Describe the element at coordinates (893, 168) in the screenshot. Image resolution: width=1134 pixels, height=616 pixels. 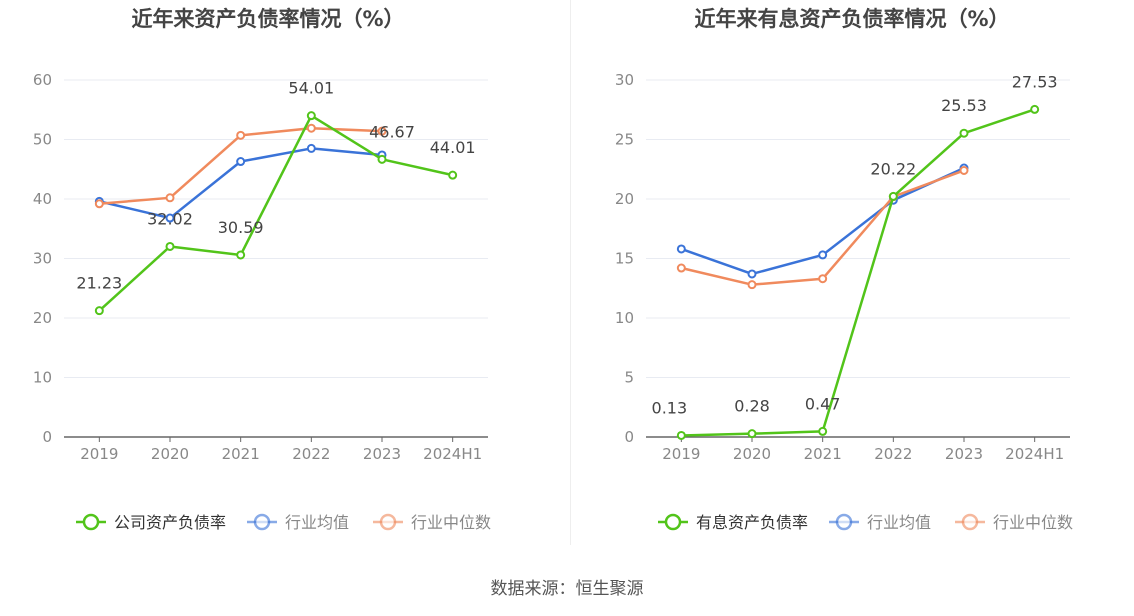
I see `data-label: 20.22` at that location.